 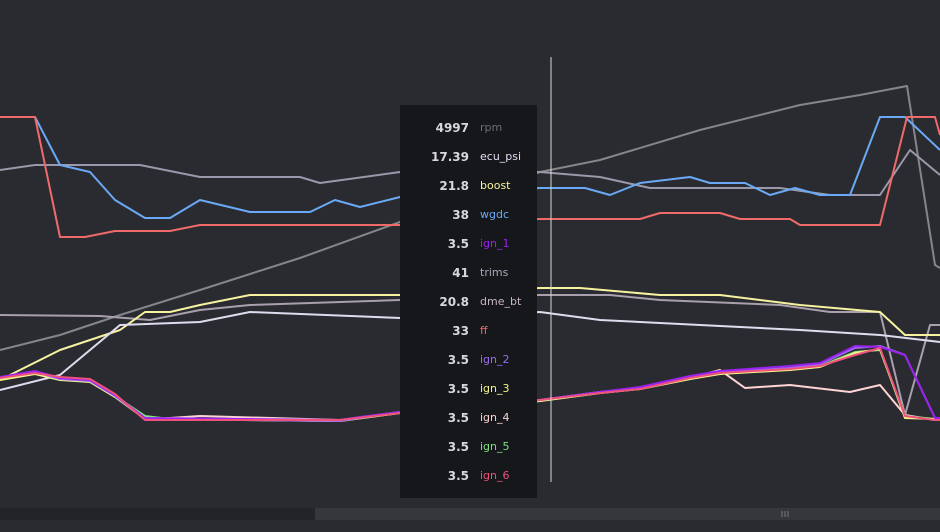 What do you see at coordinates (454, 186) in the screenshot?
I see `row-value: 21.8` at bounding box center [454, 186].